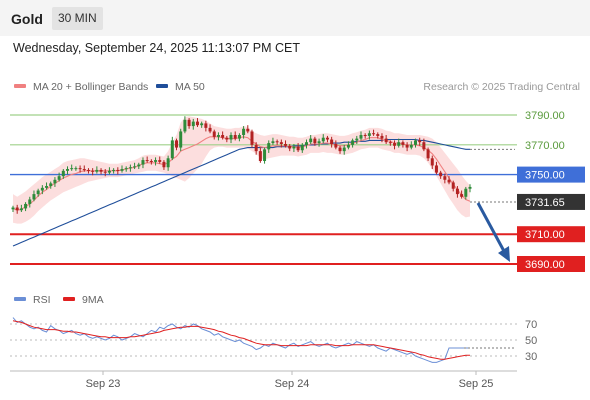 The image size is (590, 400). I want to click on rsi-ma-line, so click(241, 340).